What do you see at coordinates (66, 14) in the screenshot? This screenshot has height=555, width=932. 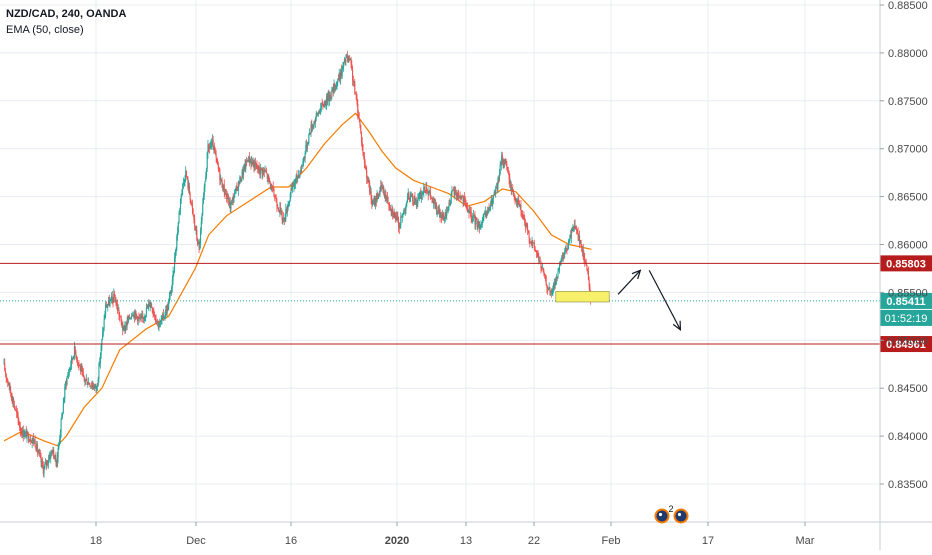 I see `symbol-title: NZD/CAD, 240, OANDA` at bounding box center [66, 14].